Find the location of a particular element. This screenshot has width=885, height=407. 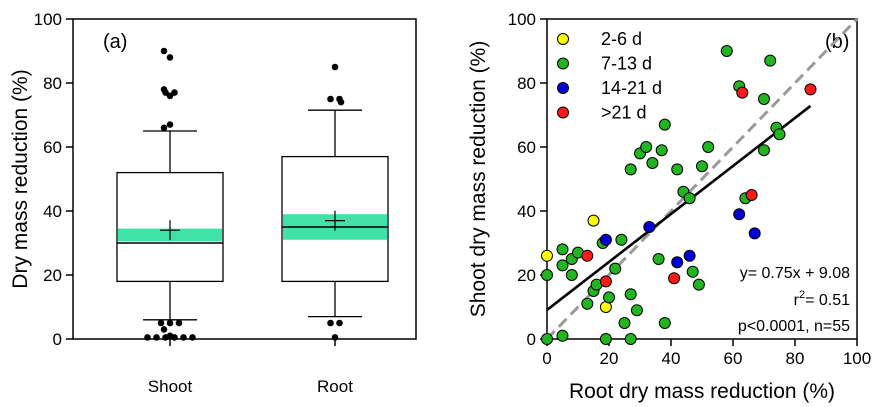

panel-a-y-tick-label: 0 is located at coordinates (57, 339).